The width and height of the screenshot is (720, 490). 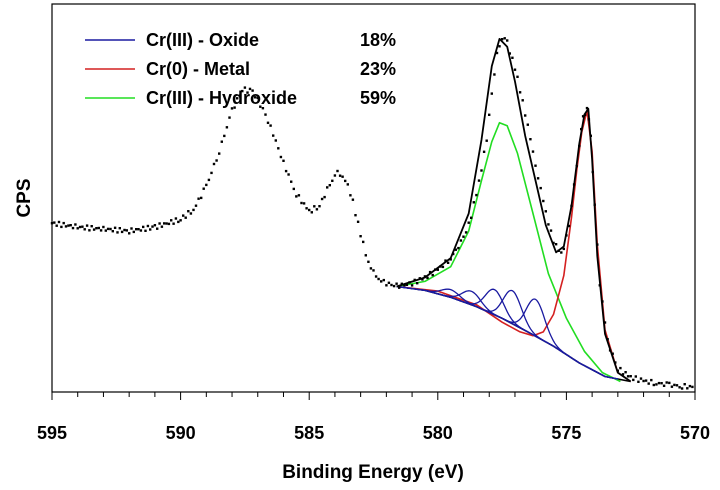 I want to click on x-tick-label: 575, so click(x=566, y=433).